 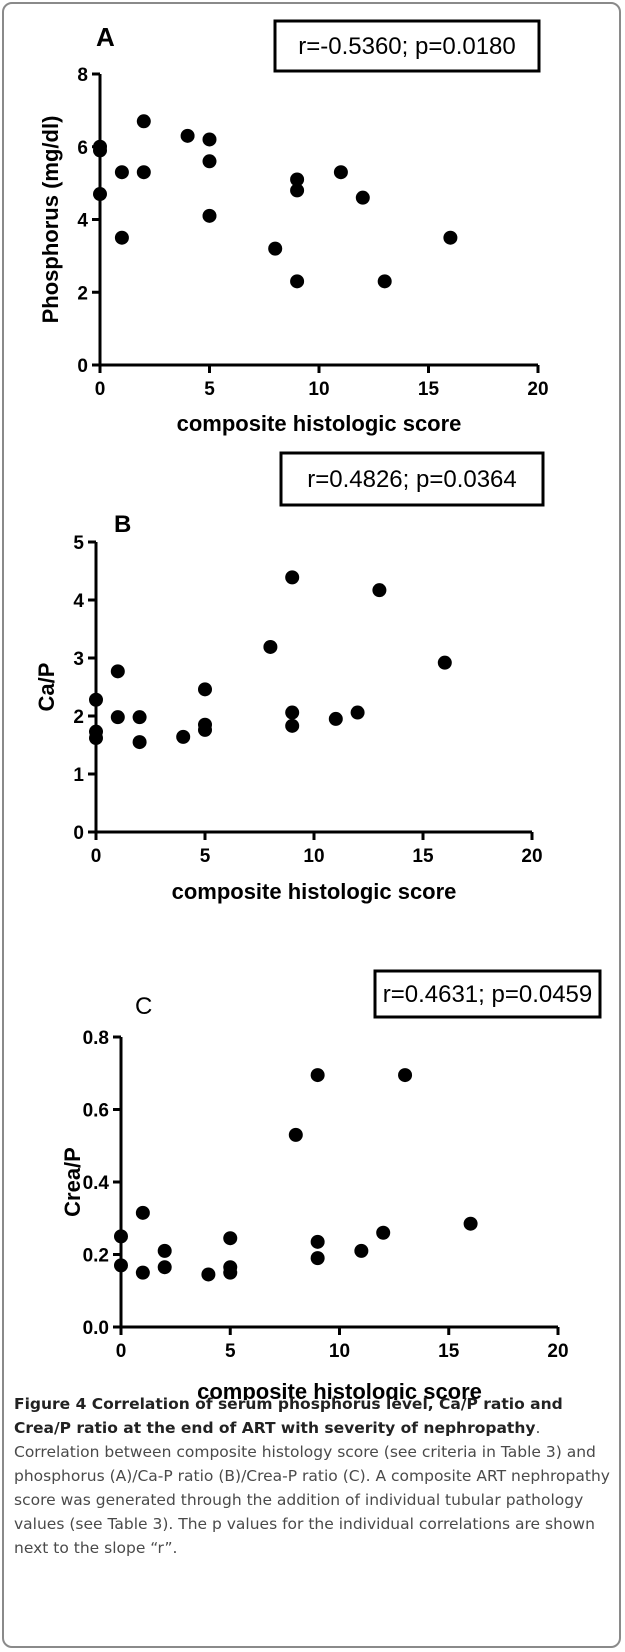 What do you see at coordinates (82, 366) in the screenshot?
I see `panel-a-y-tick-label: 0` at bounding box center [82, 366].